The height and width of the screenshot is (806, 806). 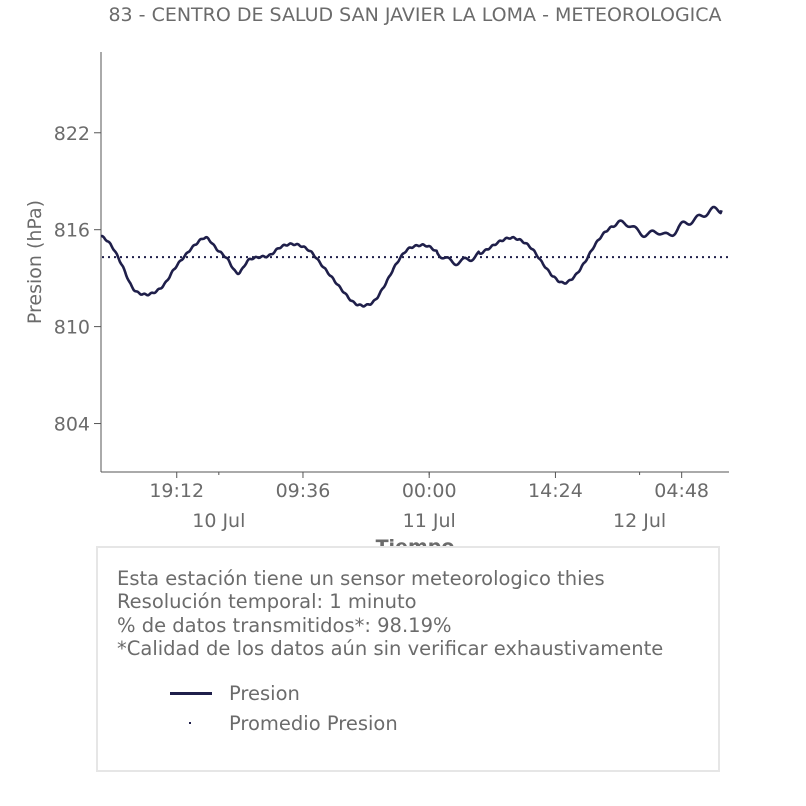 What do you see at coordinates (264, 693) in the screenshot?
I see `legend-label-presion: Presion` at bounding box center [264, 693].